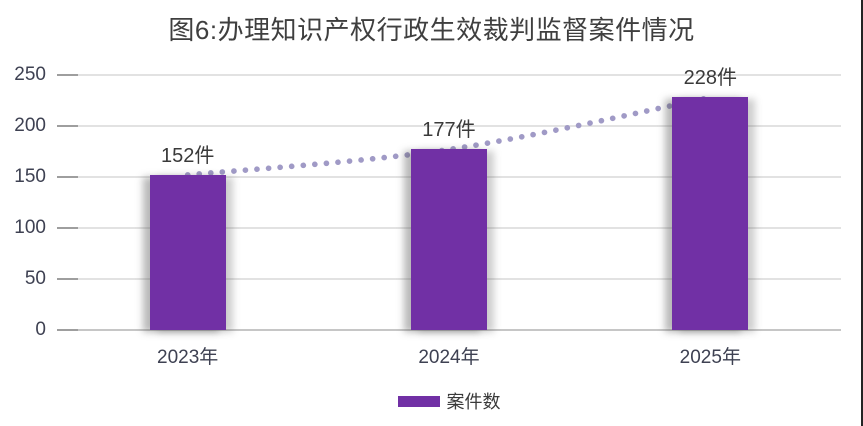 This screenshot has width=863, height=426. Describe the element at coordinates (35, 278) in the screenshot. I see `y-axis-tick-label: 50` at that location.